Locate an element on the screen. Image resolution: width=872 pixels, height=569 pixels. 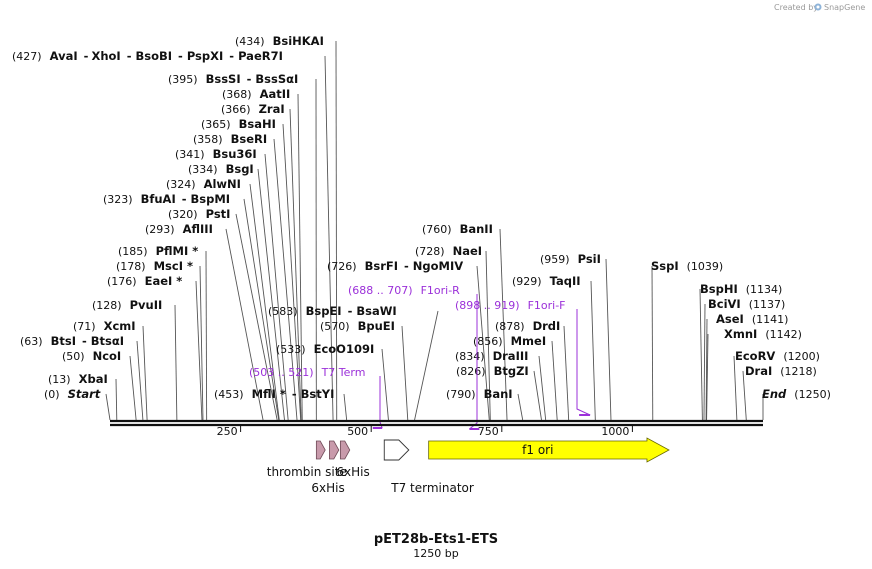
site-name: BssSαI is located at coordinates (276, 79).